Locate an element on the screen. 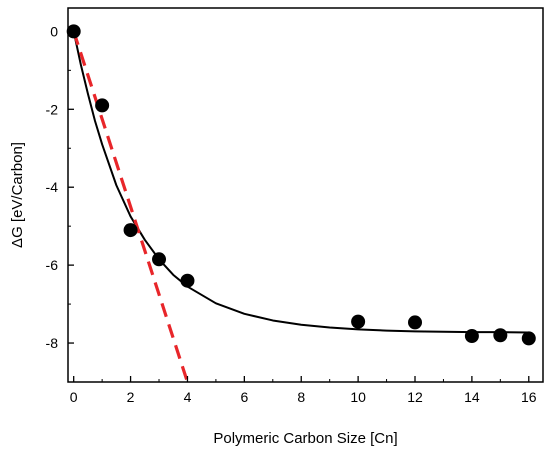 This screenshot has height=452, width=550. x-tick-label: 0 is located at coordinates (74, 397).